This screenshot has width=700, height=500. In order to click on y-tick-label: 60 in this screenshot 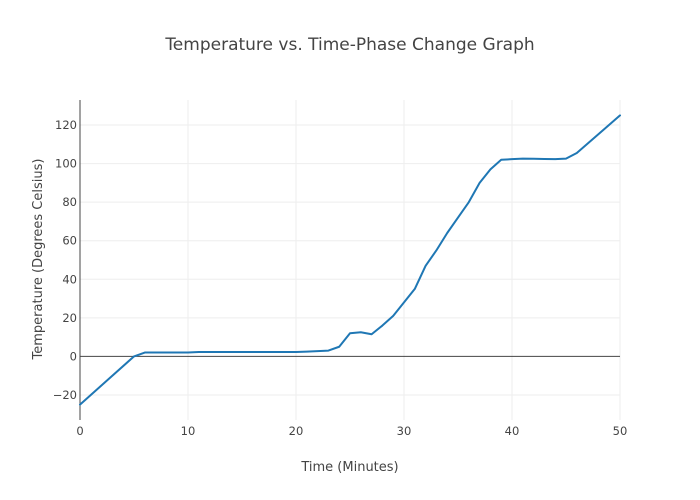, I will do `click(69, 241)`.